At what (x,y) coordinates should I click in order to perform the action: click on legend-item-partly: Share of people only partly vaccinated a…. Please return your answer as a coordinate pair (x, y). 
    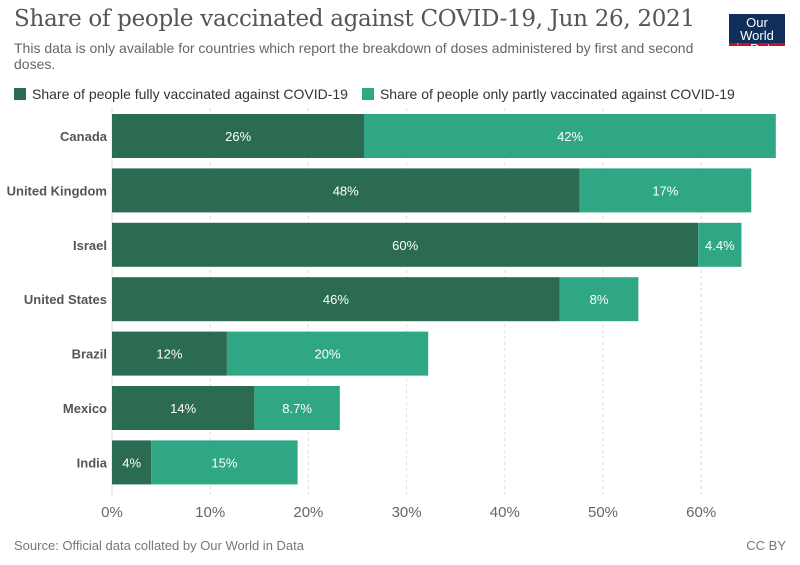
    Looking at the image, I should click on (548, 94).